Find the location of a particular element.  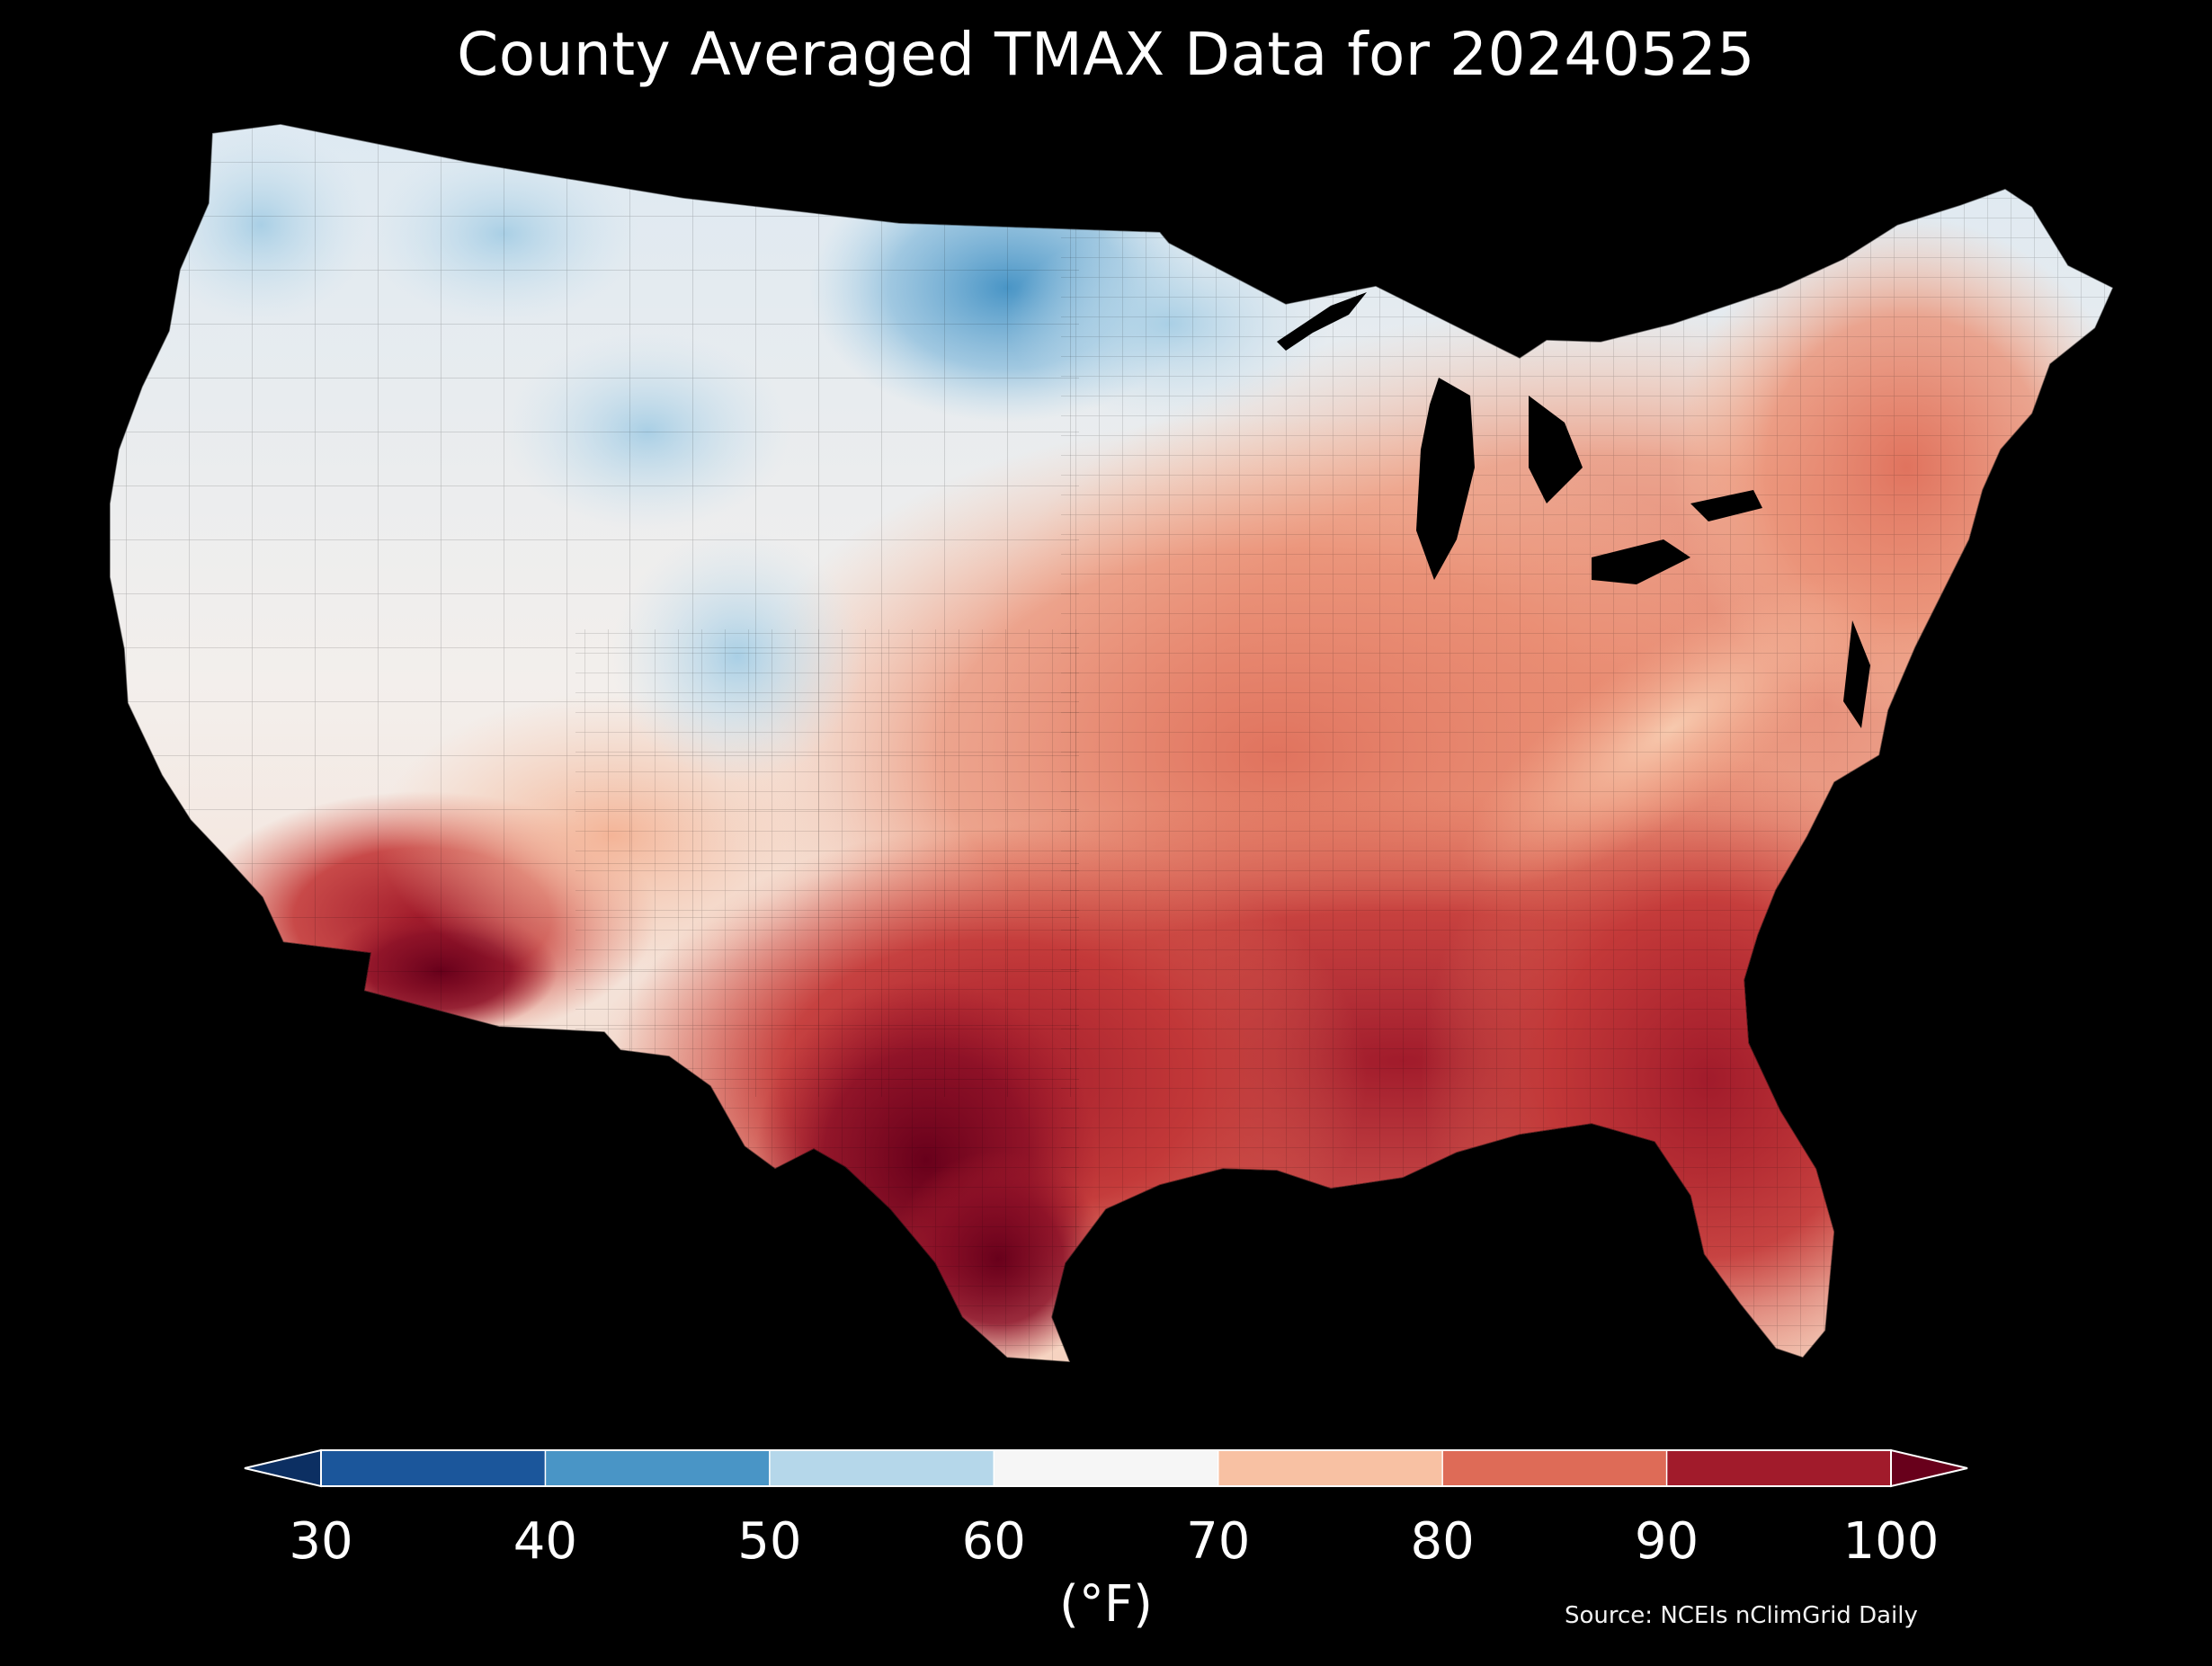

colorbar-tick-40: 40 is located at coordinates (545, 1542).